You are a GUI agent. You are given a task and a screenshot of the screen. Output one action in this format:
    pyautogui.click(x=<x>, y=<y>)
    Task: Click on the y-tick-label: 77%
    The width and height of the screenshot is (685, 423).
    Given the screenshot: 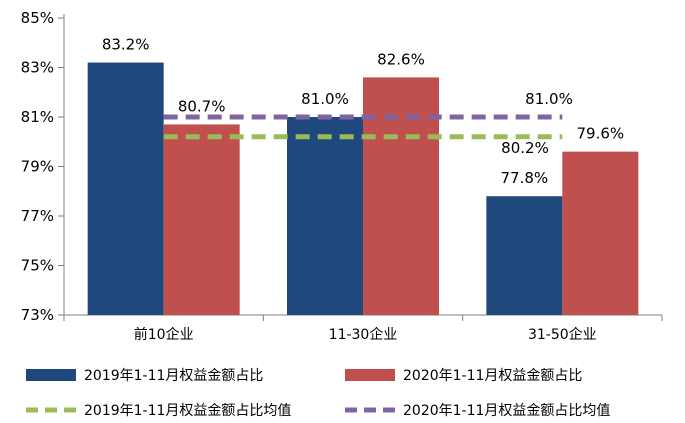 What is the action you would take?
    pyautogui.click(x=37, y=216)
    